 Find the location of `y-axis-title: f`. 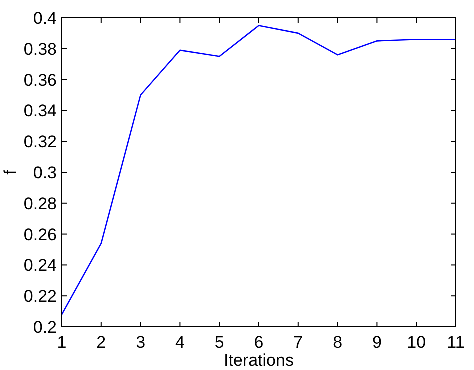

y-axis-title: f is located at coordinates (10, 172).